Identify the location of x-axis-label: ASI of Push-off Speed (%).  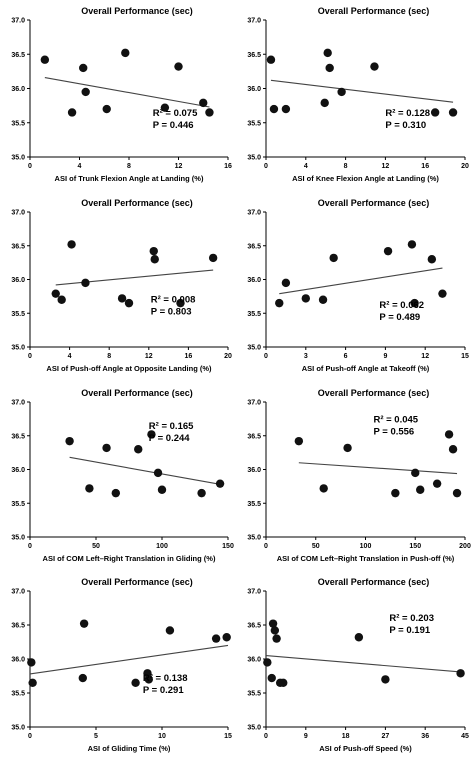
(365, 748).